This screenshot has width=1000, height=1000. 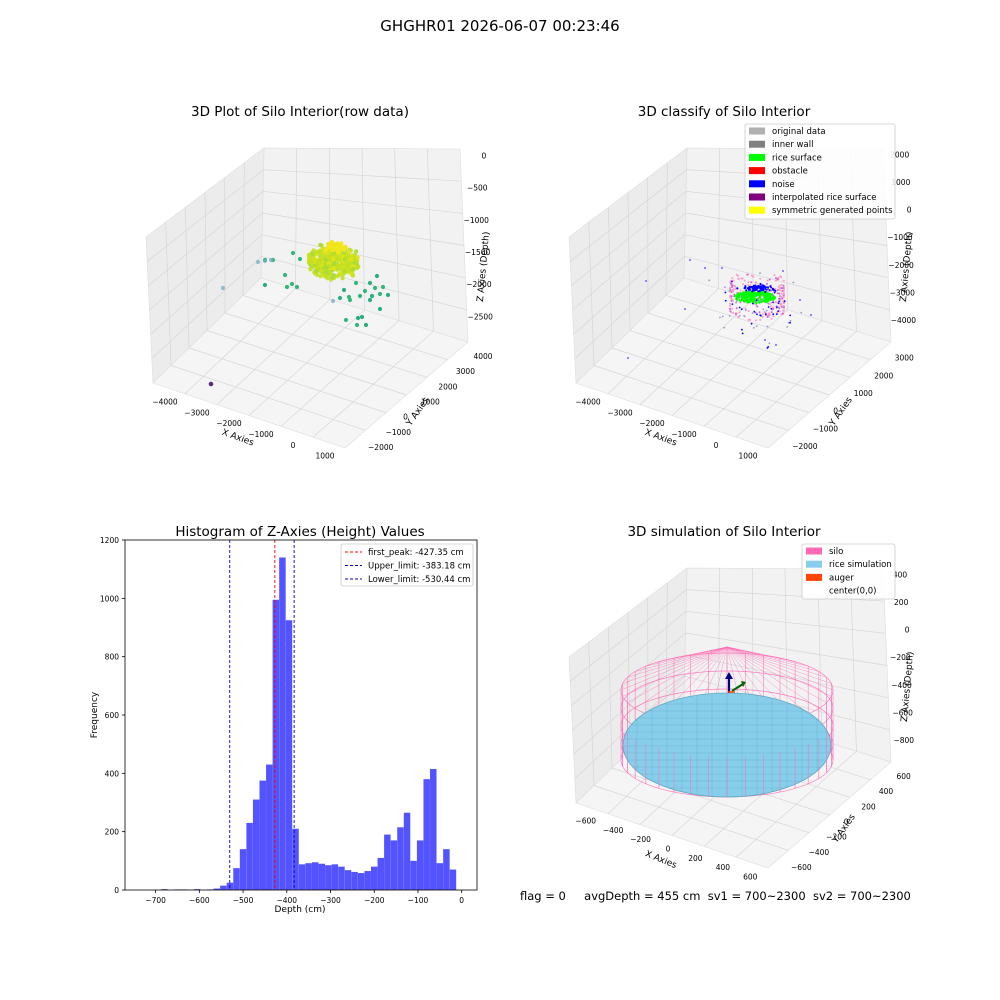 What do you see at coordinates (846, 822) in the screenshot?
I see `y-tick-label: 0` at bounding box center [846, 822].